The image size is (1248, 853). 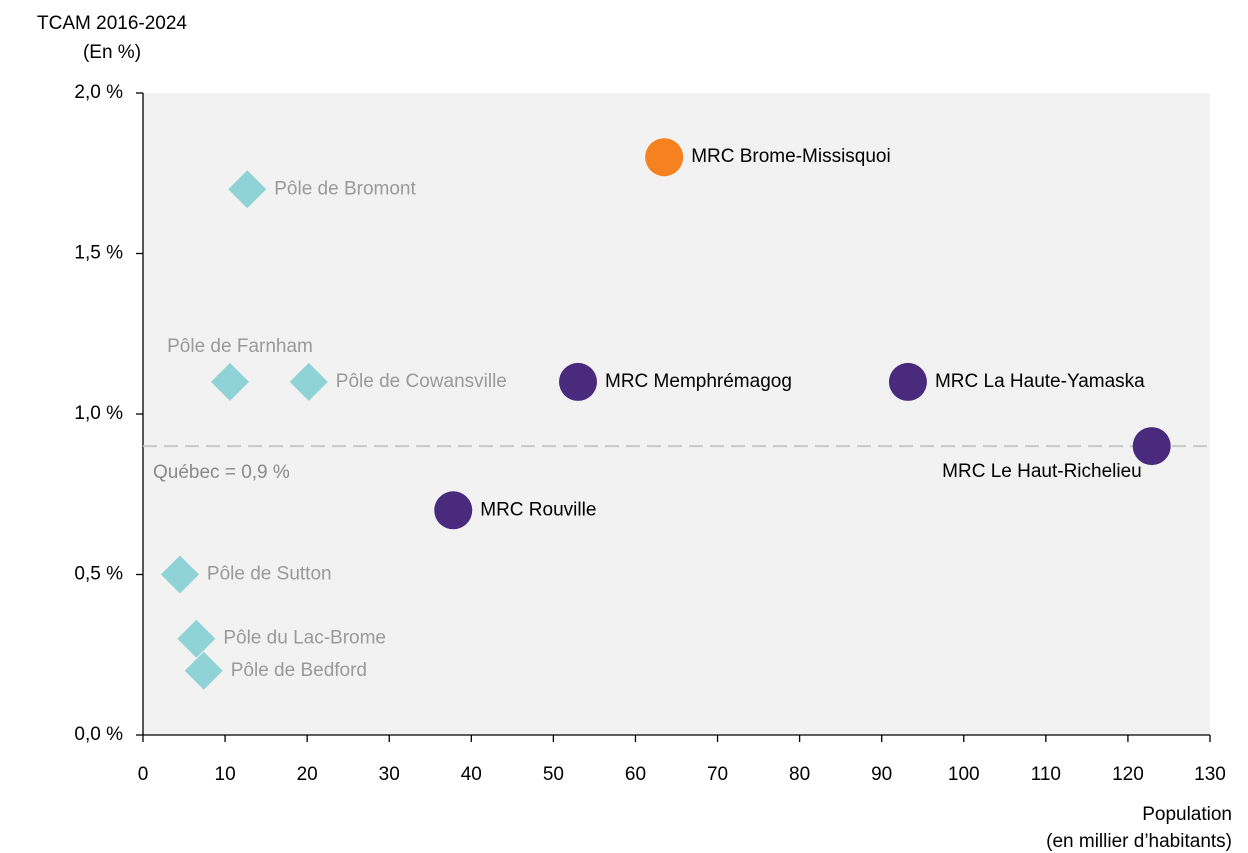 What do you see at coordinates (881, 774) in the screenshot?
I see `x-tick-label: 90` at bounding box center [881, 774].